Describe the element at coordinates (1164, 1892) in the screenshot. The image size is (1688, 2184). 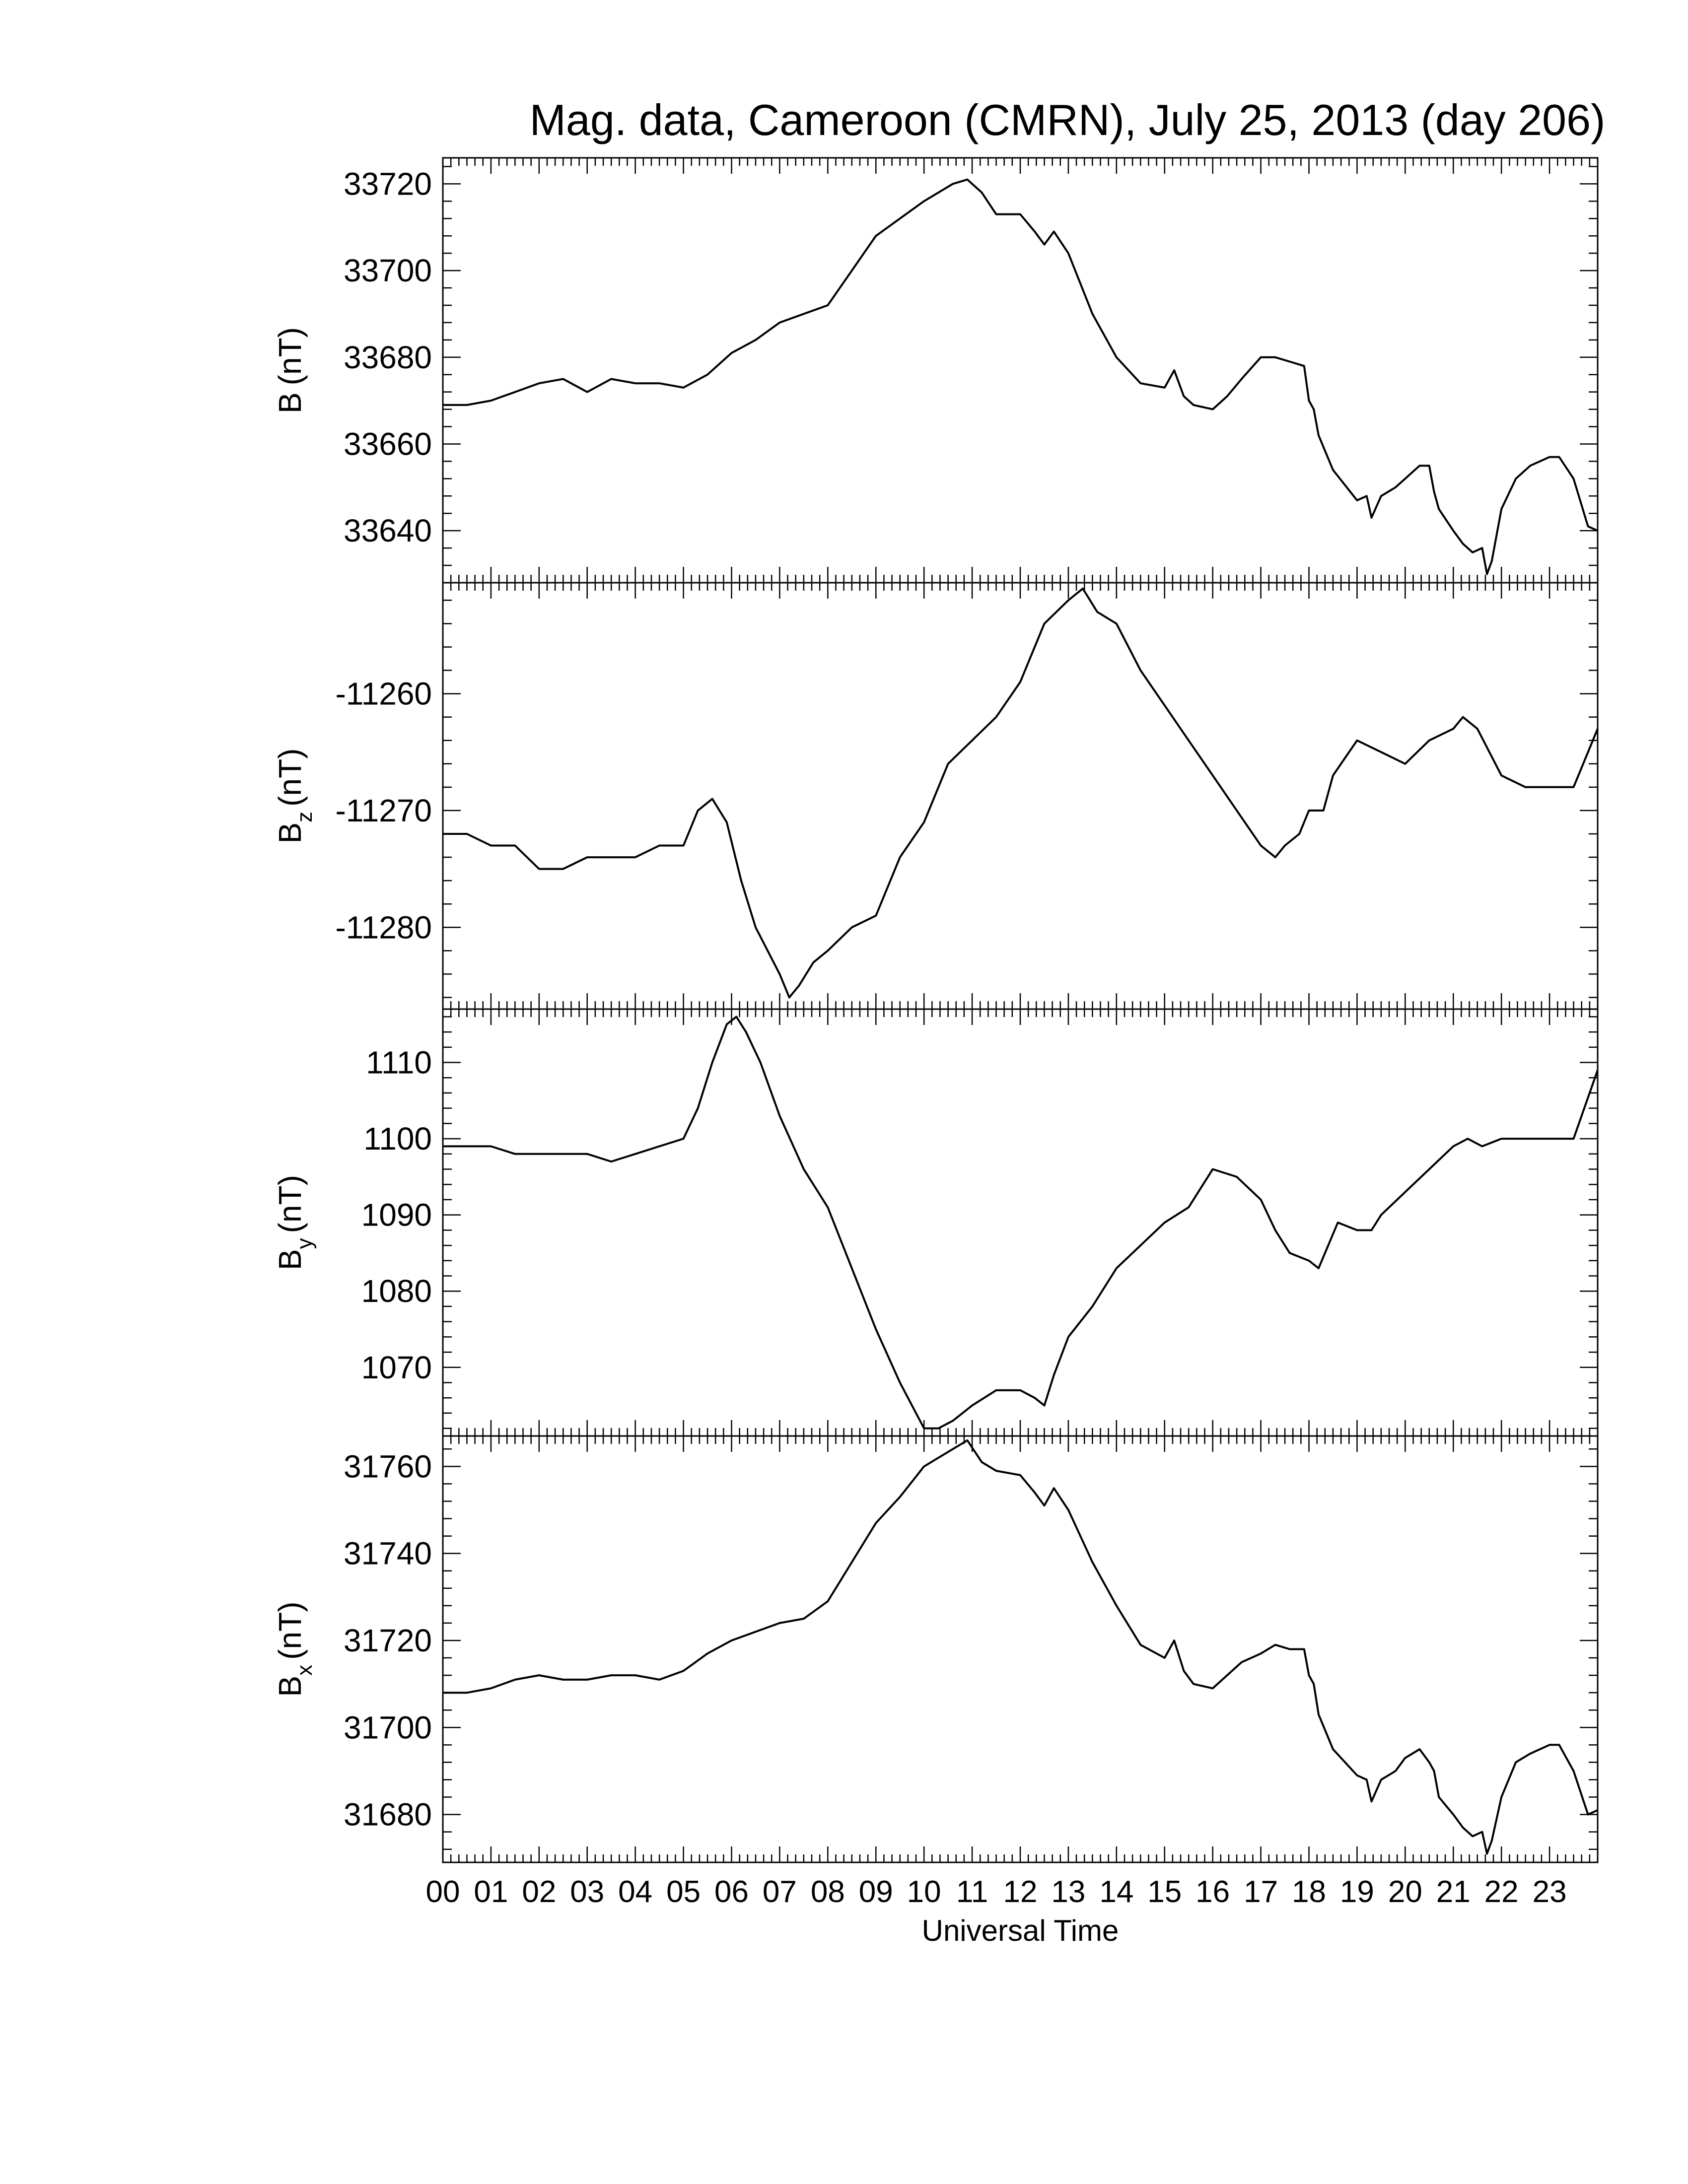
I see `x-tick-label: 15` at that location.